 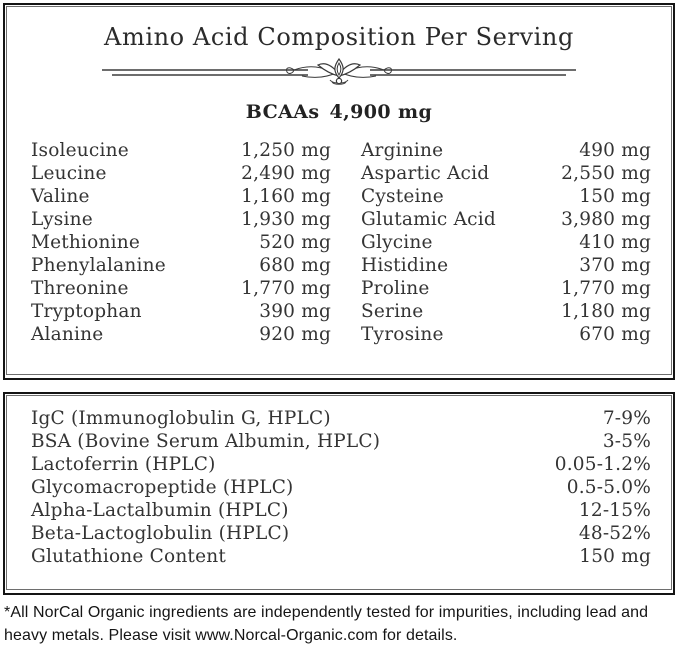 What do you see at coordinates (181, 288) in the screenshot?
I see `amino-row: Threonine 1,770 mg` at bounding box center [181, 288].